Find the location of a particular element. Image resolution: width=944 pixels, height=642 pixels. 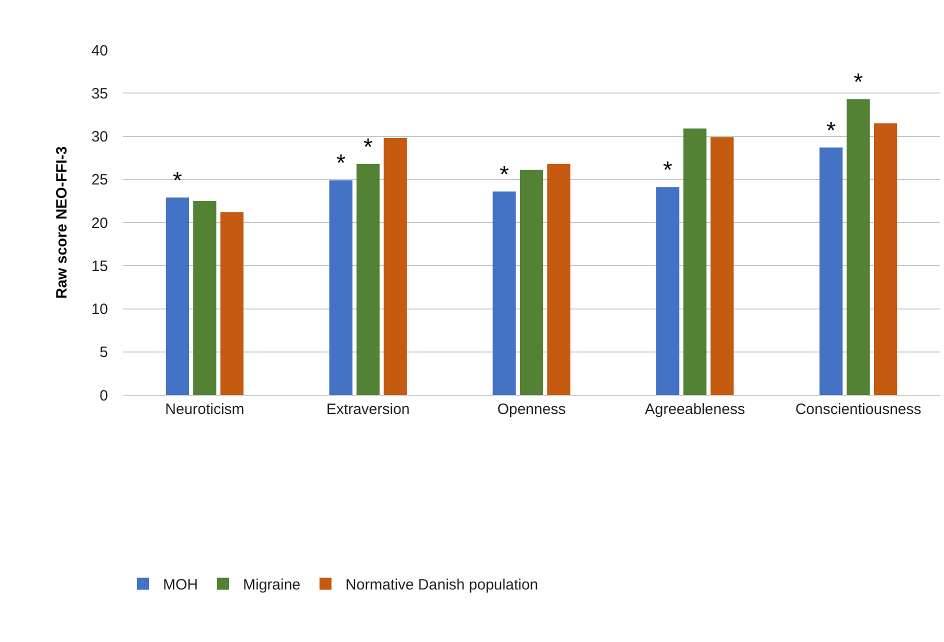

y-tick-label: 10 is located at coordinates (99, 309).